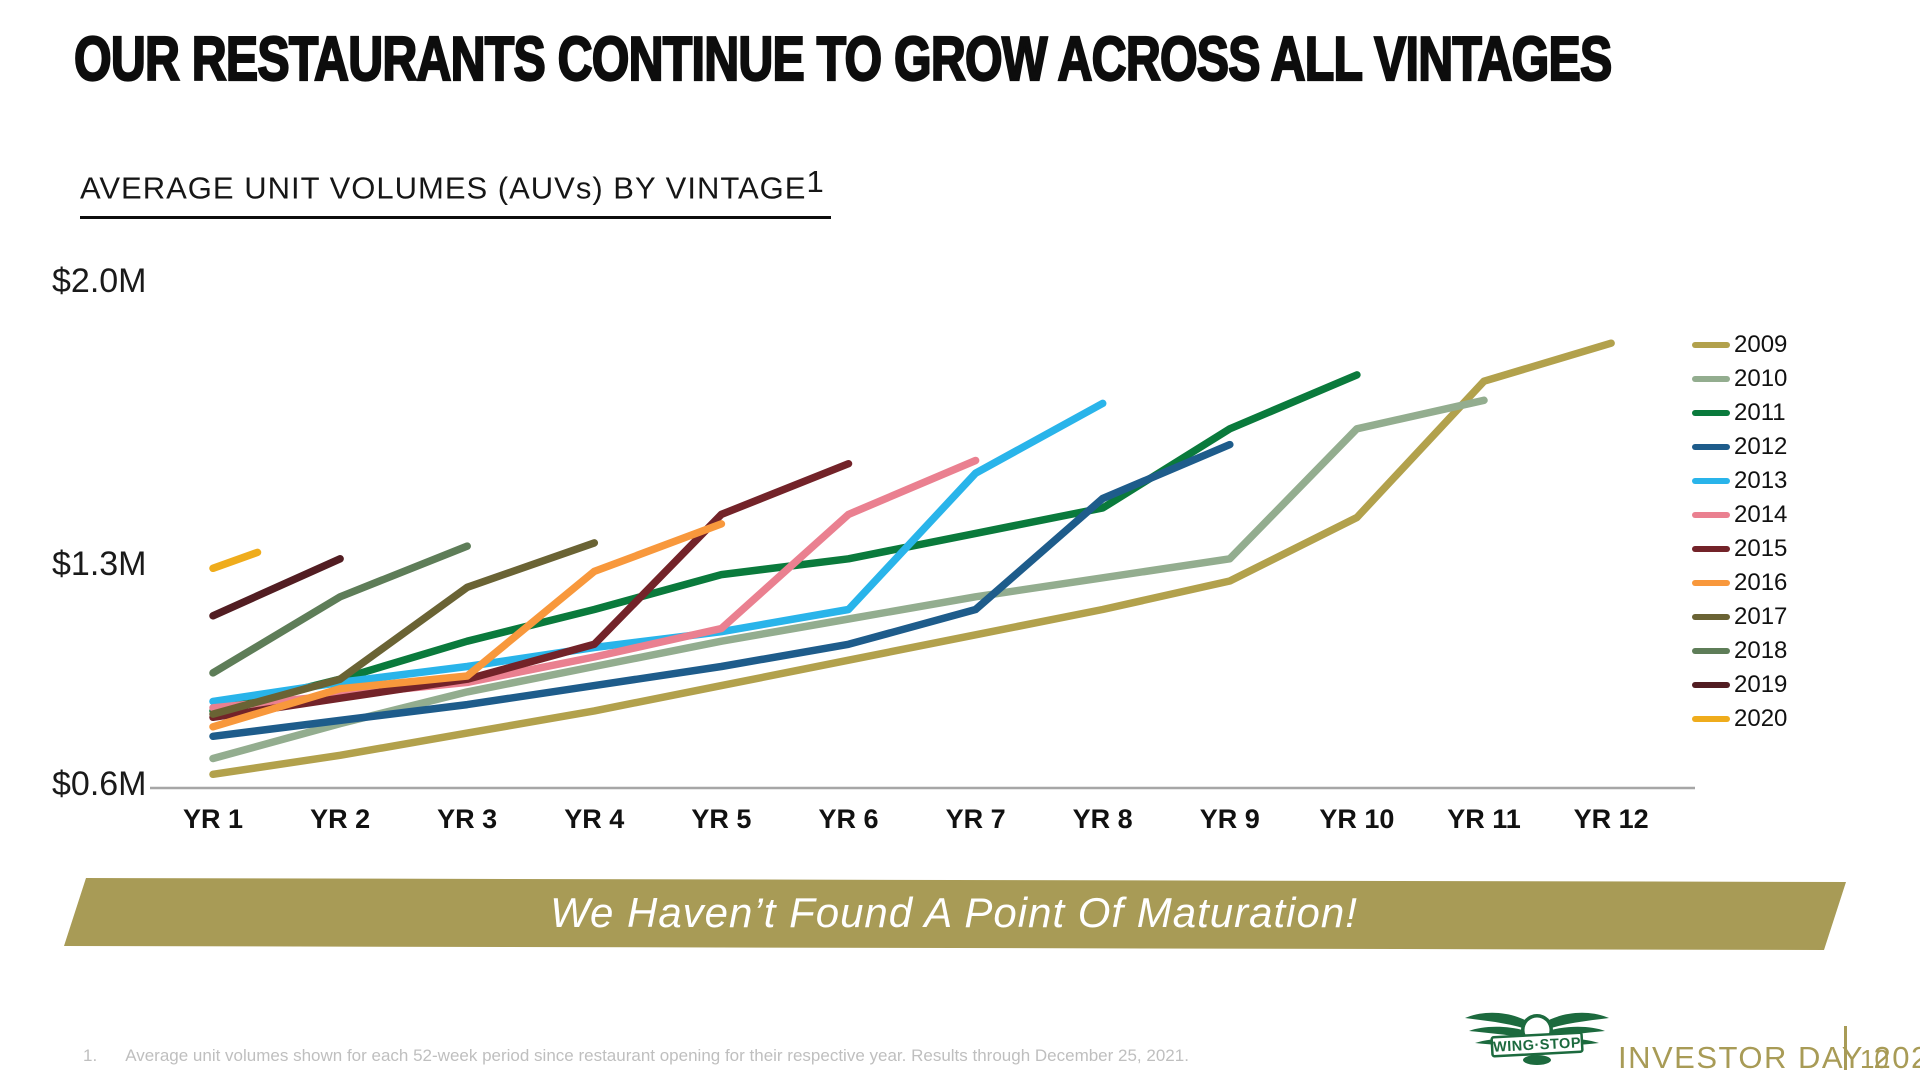  I want to click on maturation-banner: We Haven’t Found A Point Of Maturation!, so click(954, 912).